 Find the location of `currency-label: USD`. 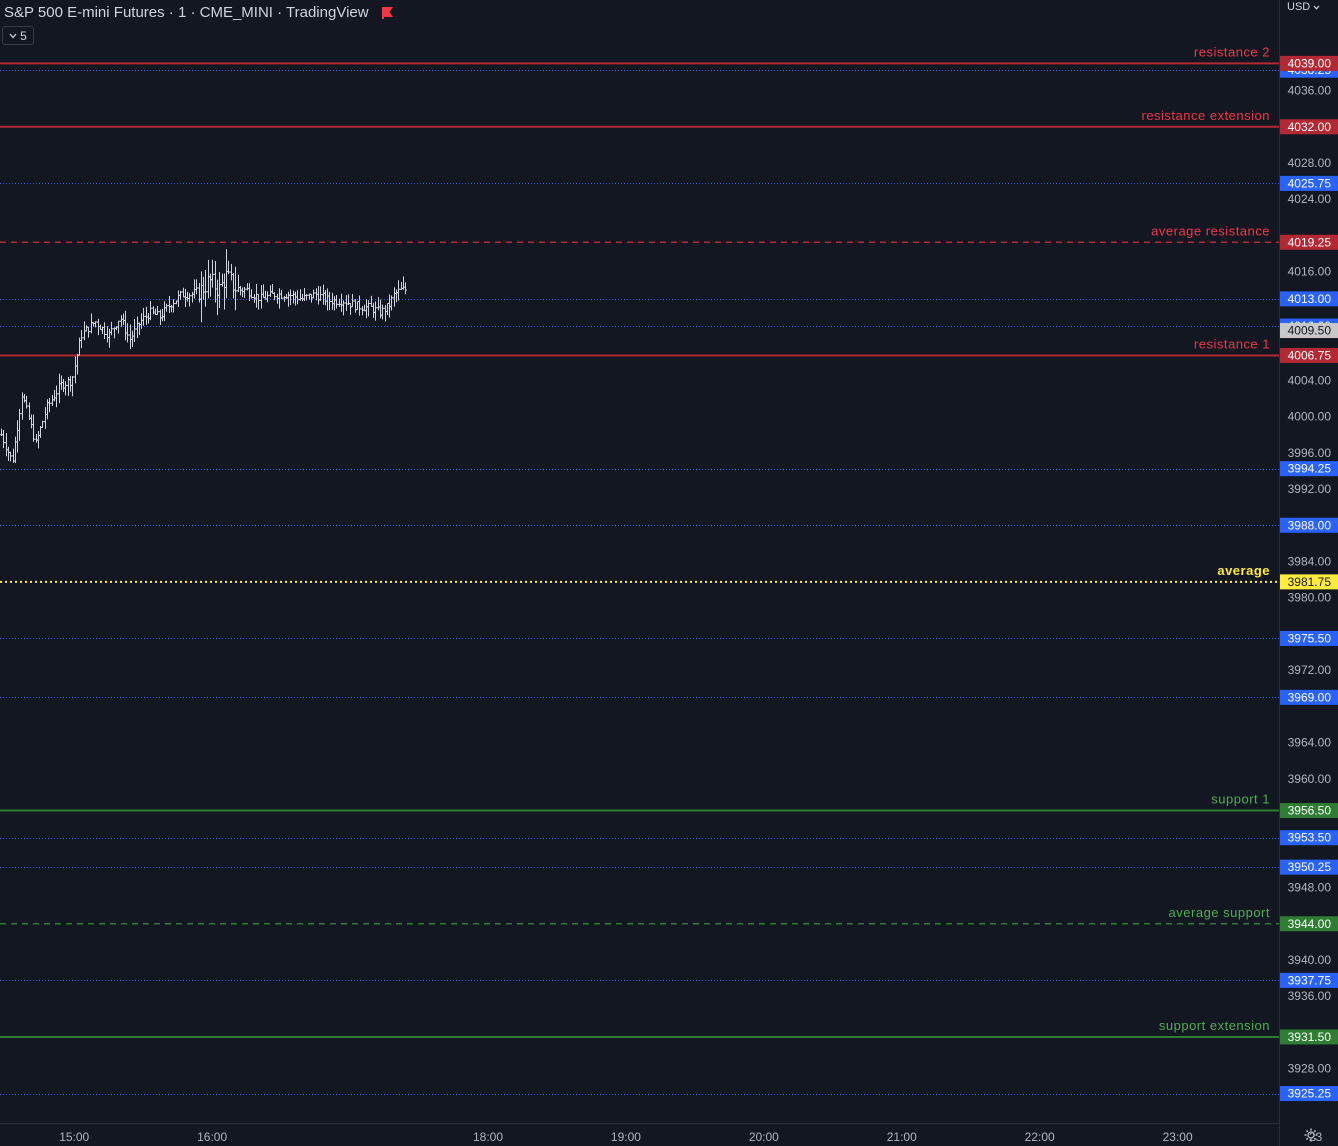

currency-label: USD is located at coordinates (1299, 7).